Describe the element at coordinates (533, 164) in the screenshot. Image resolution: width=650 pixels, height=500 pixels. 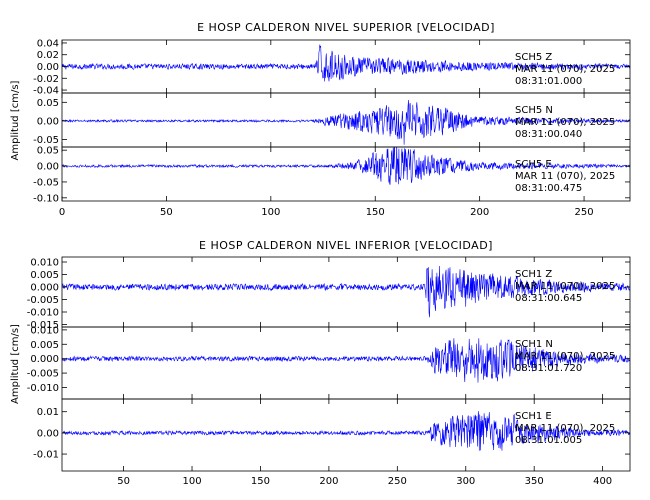
I see `channel-label: SCH5 E` at that location.